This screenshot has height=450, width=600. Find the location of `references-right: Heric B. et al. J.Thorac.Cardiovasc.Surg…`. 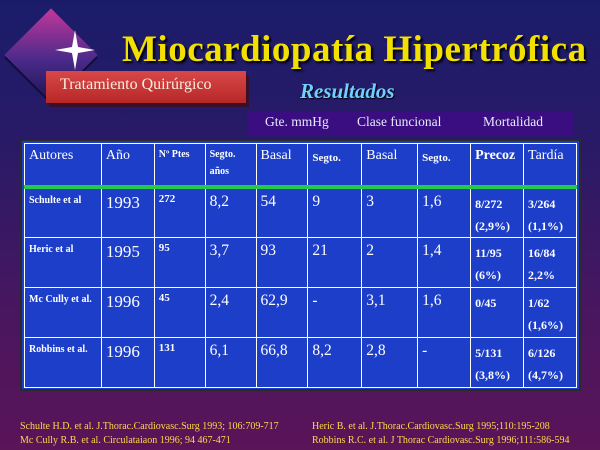

references-right: Heric B. et al. J.Thorac.Cardiovasc.Surg… is located at coordinates (440, 434).